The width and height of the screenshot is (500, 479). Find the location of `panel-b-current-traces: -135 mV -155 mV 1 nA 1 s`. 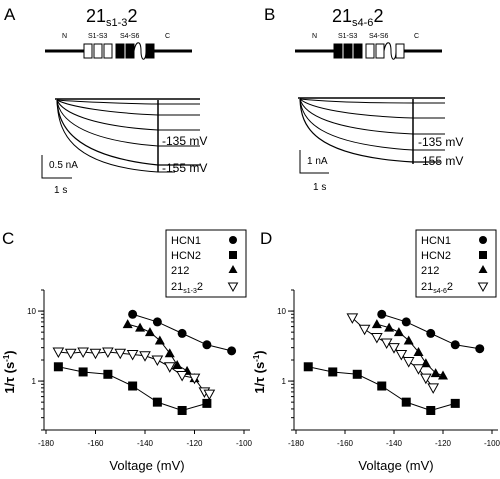

panel-b-current-traces: -135 mV -155 mV 1 nA 1 s is located at coordinates (380, 145).